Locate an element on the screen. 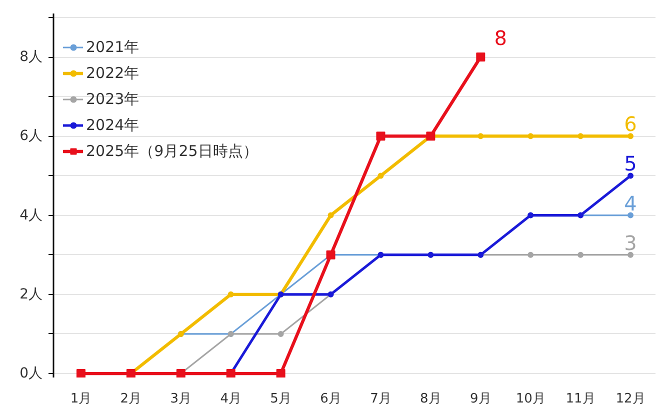  legend-label: 2023年 is located at coordinates (113, 99).